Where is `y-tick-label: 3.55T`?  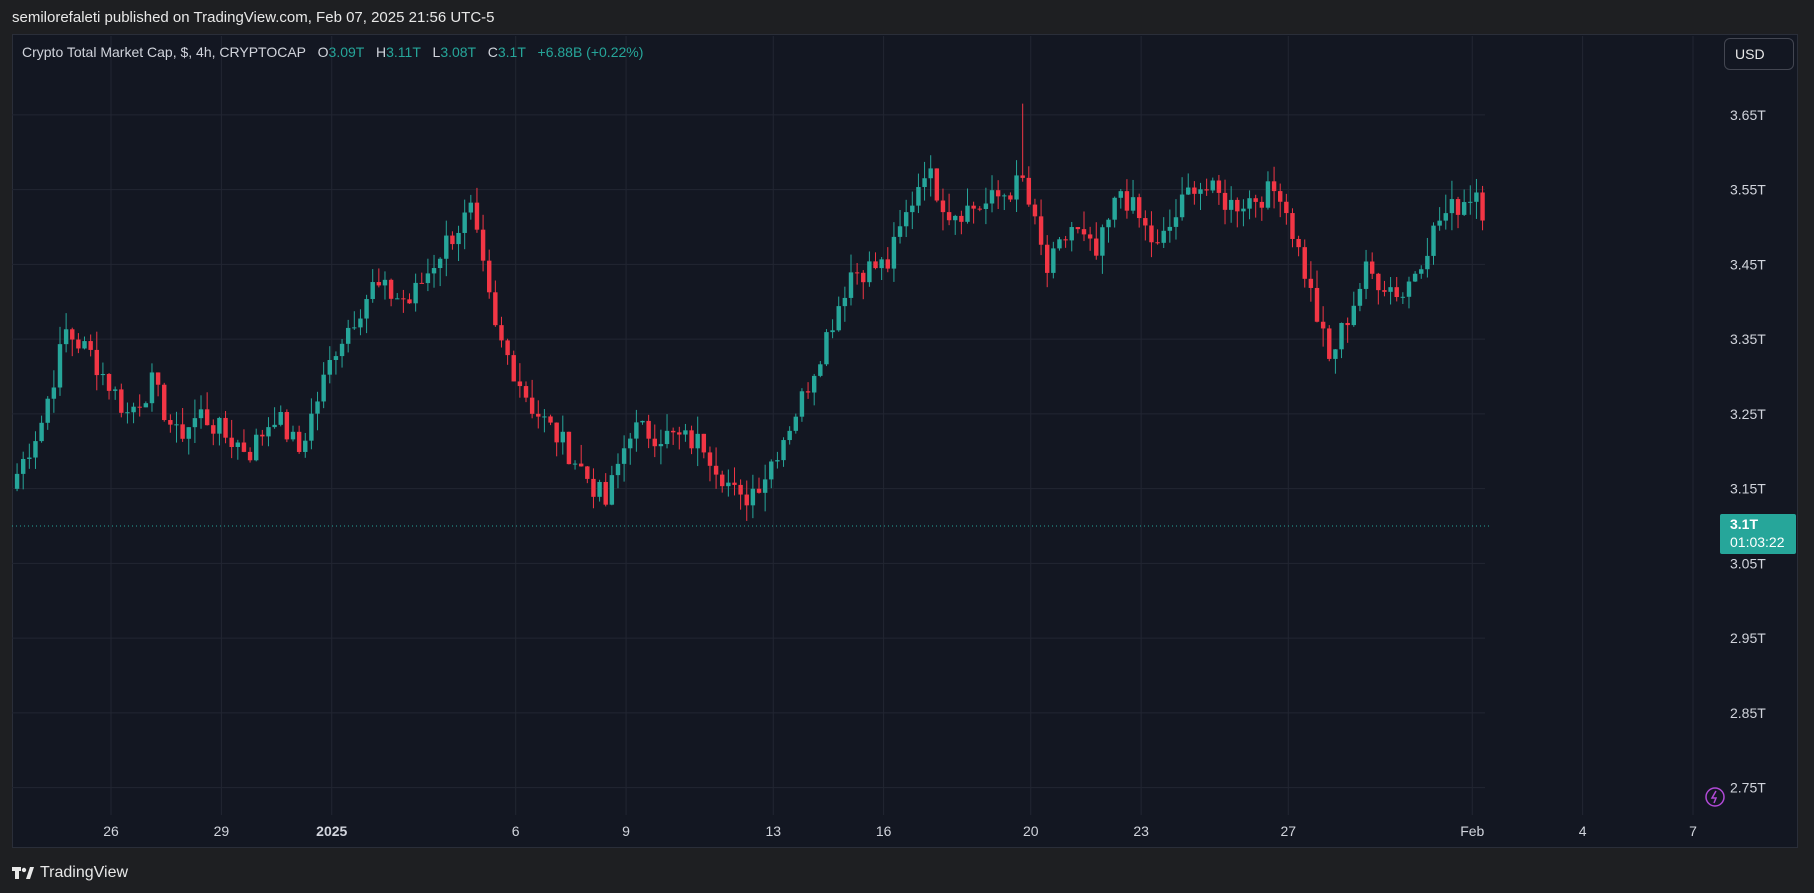 y-tick-label: 3.55T is located at coordinates (1748, 190).